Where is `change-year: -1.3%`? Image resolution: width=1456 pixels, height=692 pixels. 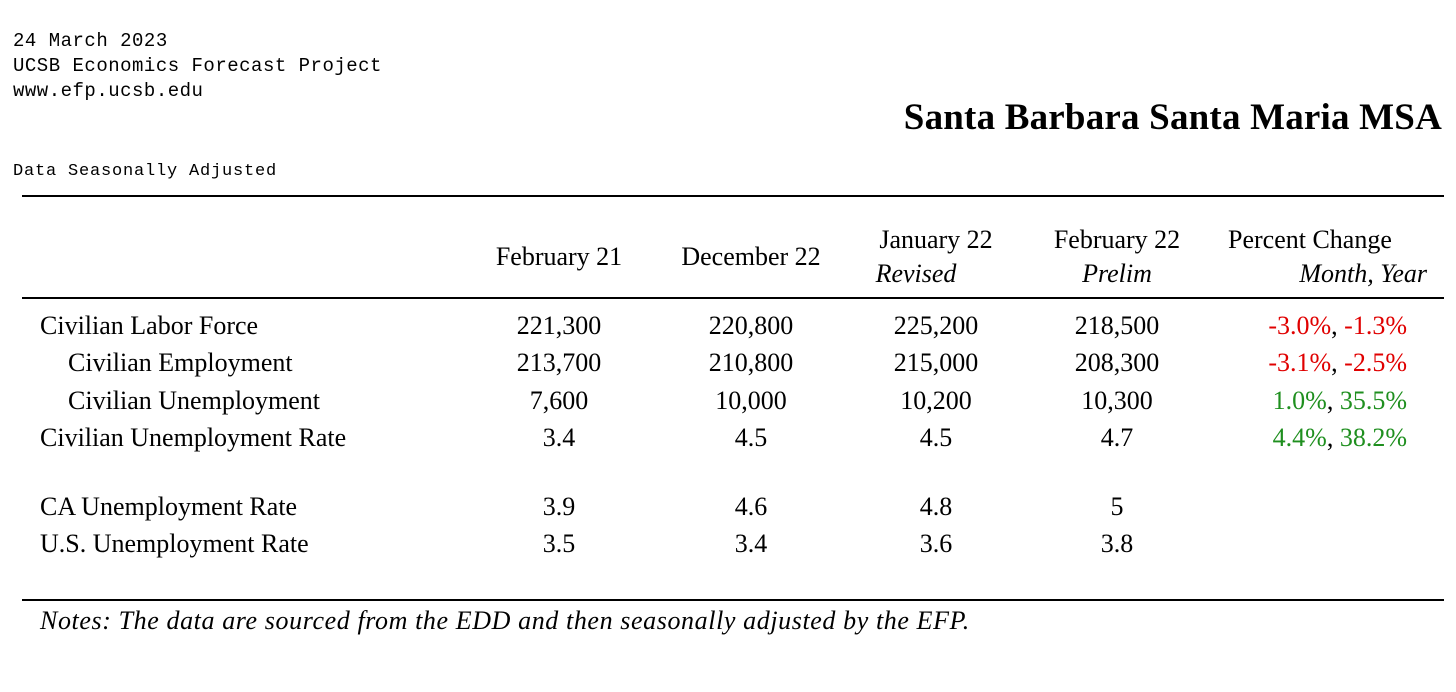
change-year: -1.3% is located at coordinates (1375, 325).